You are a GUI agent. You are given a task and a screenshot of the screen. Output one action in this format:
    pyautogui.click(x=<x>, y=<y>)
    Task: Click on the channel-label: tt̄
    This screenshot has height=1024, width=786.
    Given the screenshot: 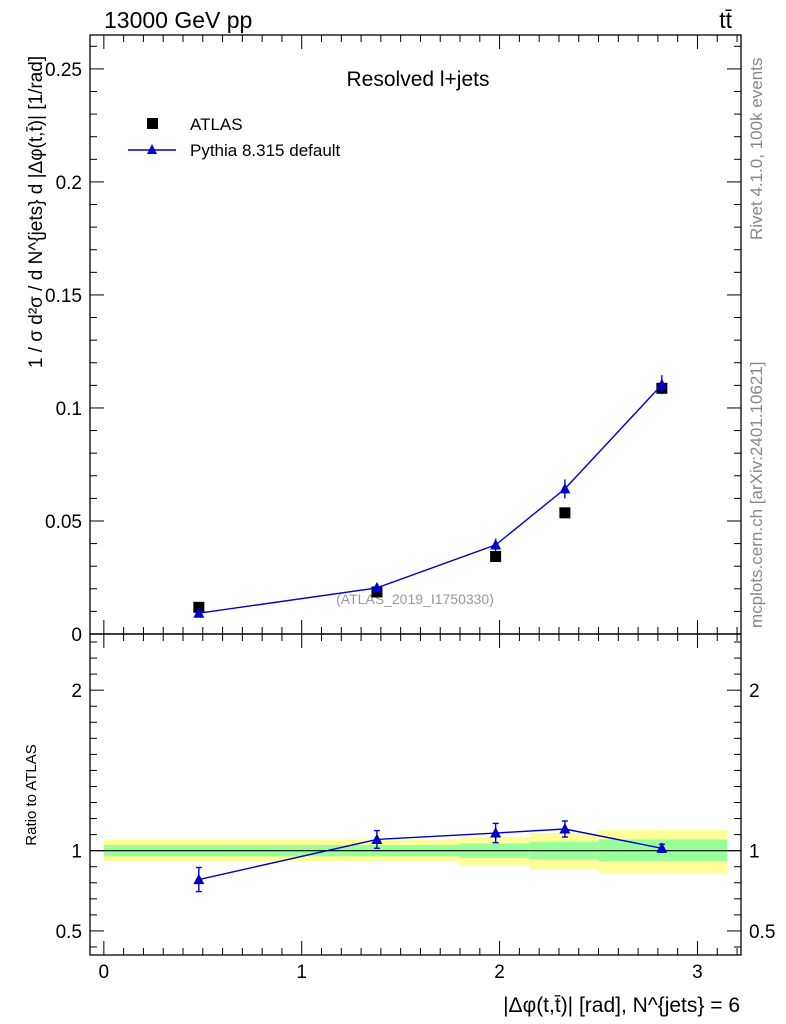 What is the action you would take?
    pyautogui.click(x=725, y=20)
    